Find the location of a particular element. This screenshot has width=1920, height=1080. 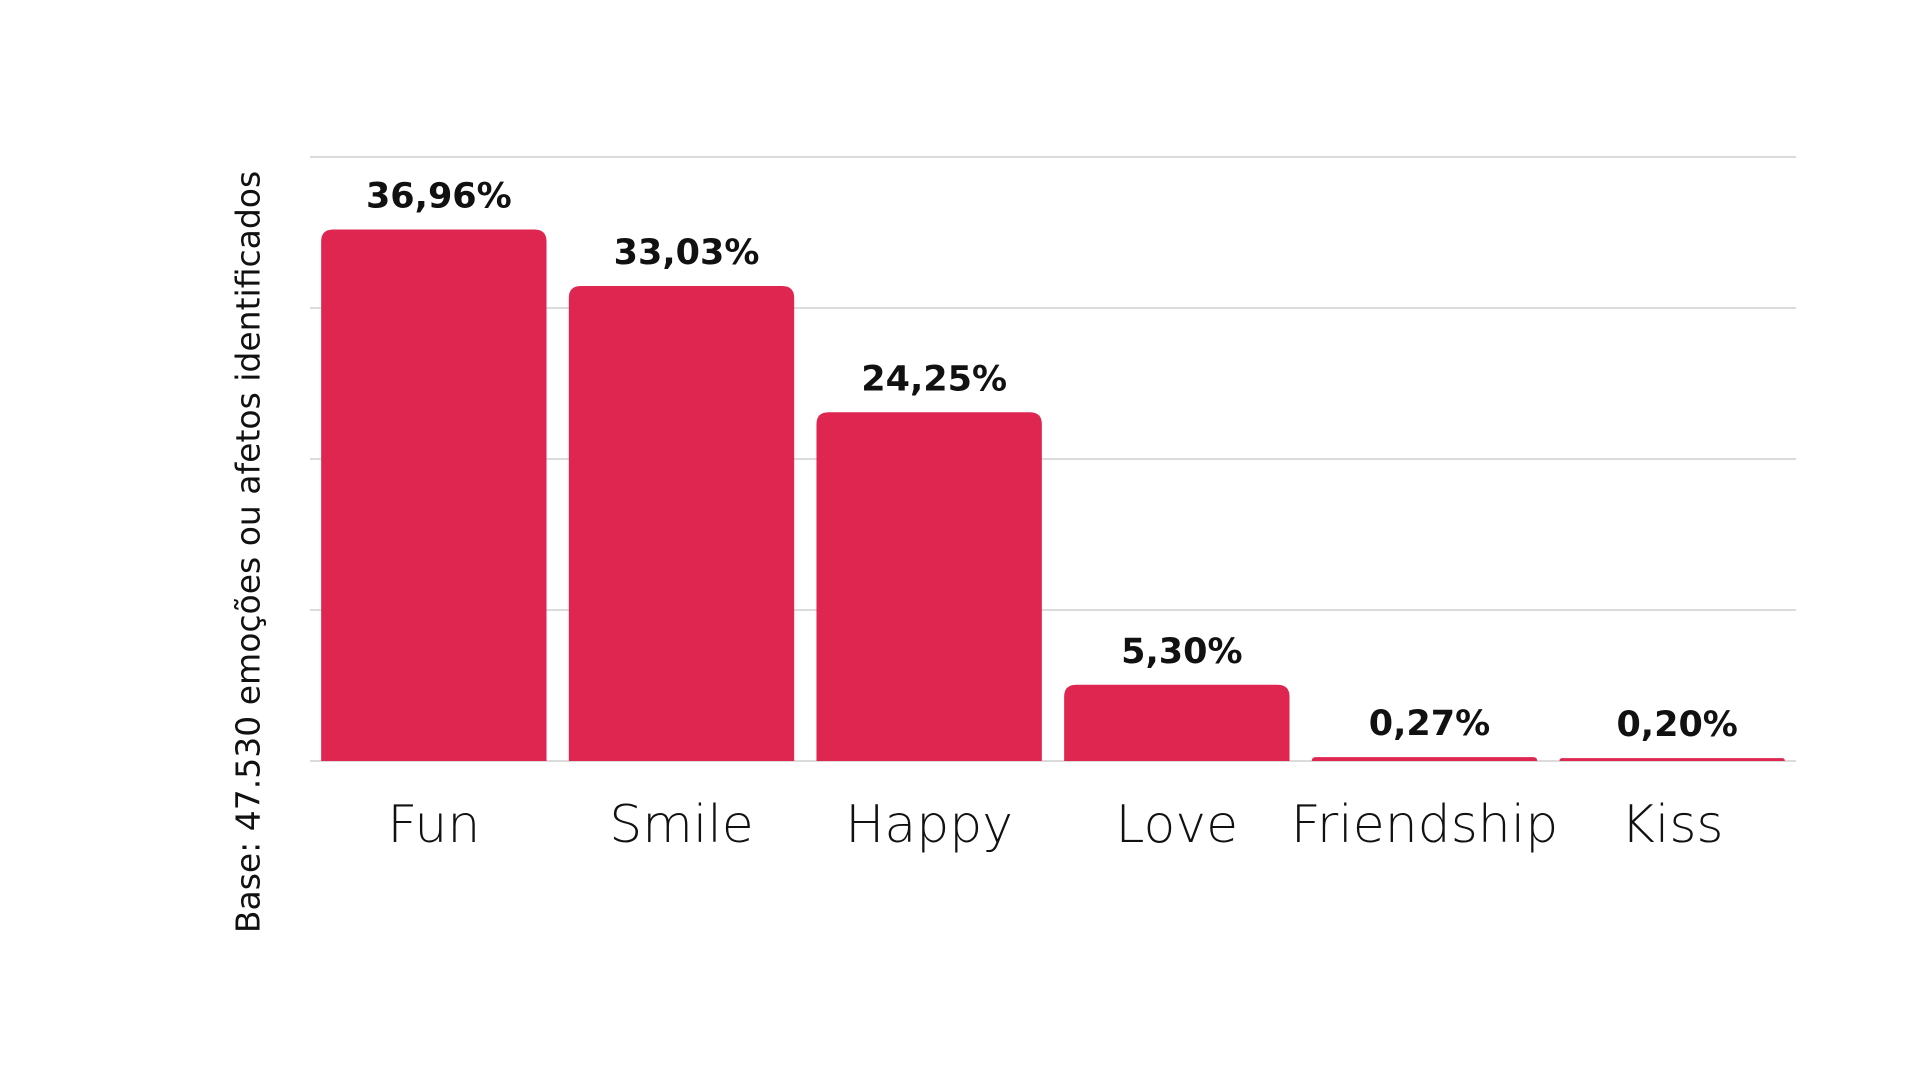

data-label: 5,30% is located at coordinates (1181, 652).